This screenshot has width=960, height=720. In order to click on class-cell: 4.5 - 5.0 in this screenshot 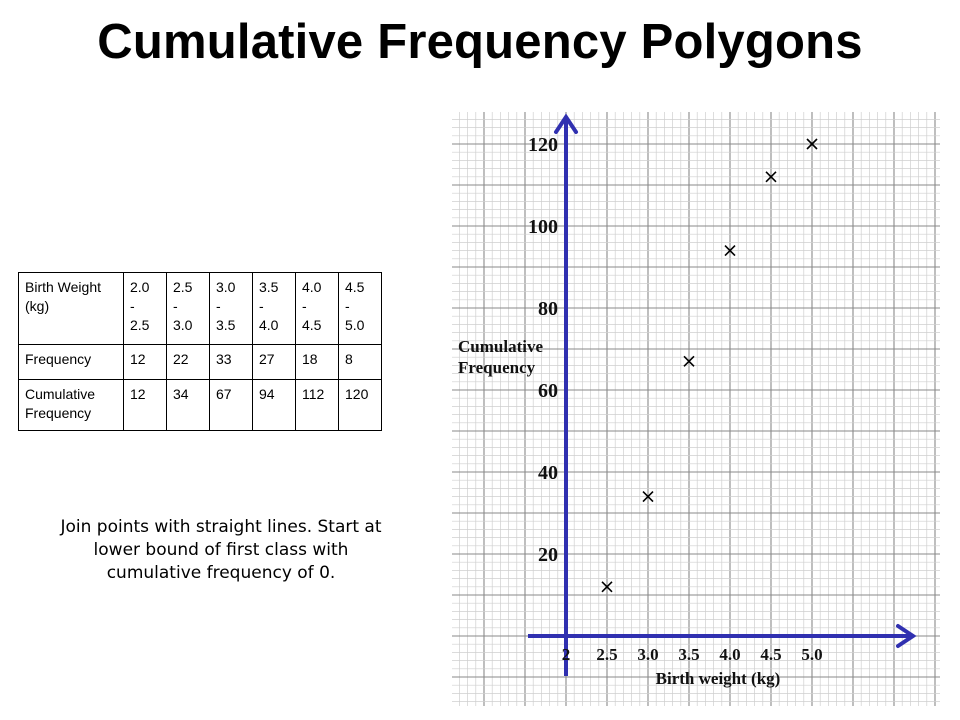, I will do `click(360, 308)`.